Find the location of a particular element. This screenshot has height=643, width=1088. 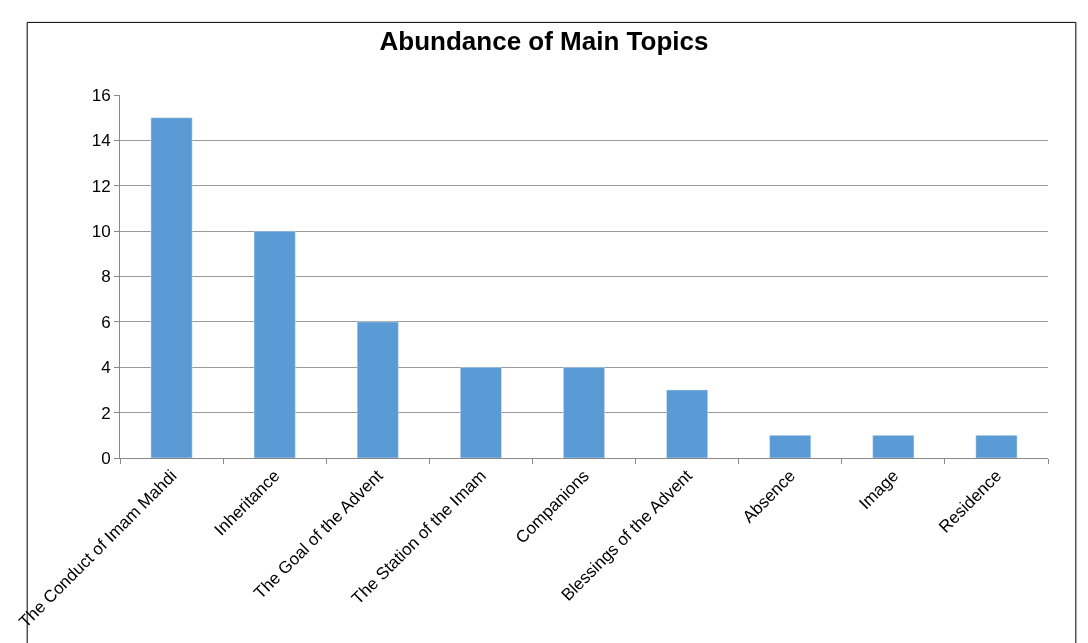

y-tick-label: 14 is located at coordinates (101, 141).